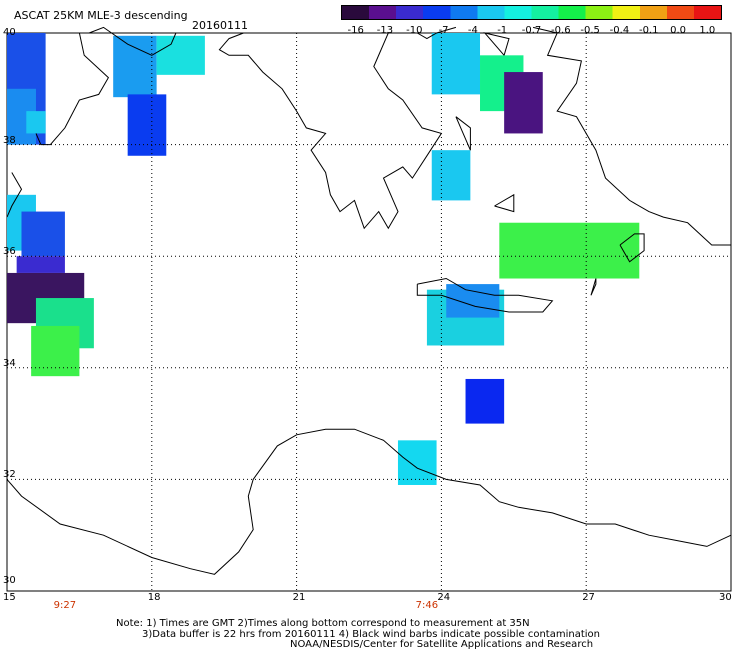 Image resolution: width=740 pixels, height=650 pixels. What do you see at coordinates (9, 597) in the screenshot?
I see `lon-tick-label: 15` at bounding box center [9, 597].